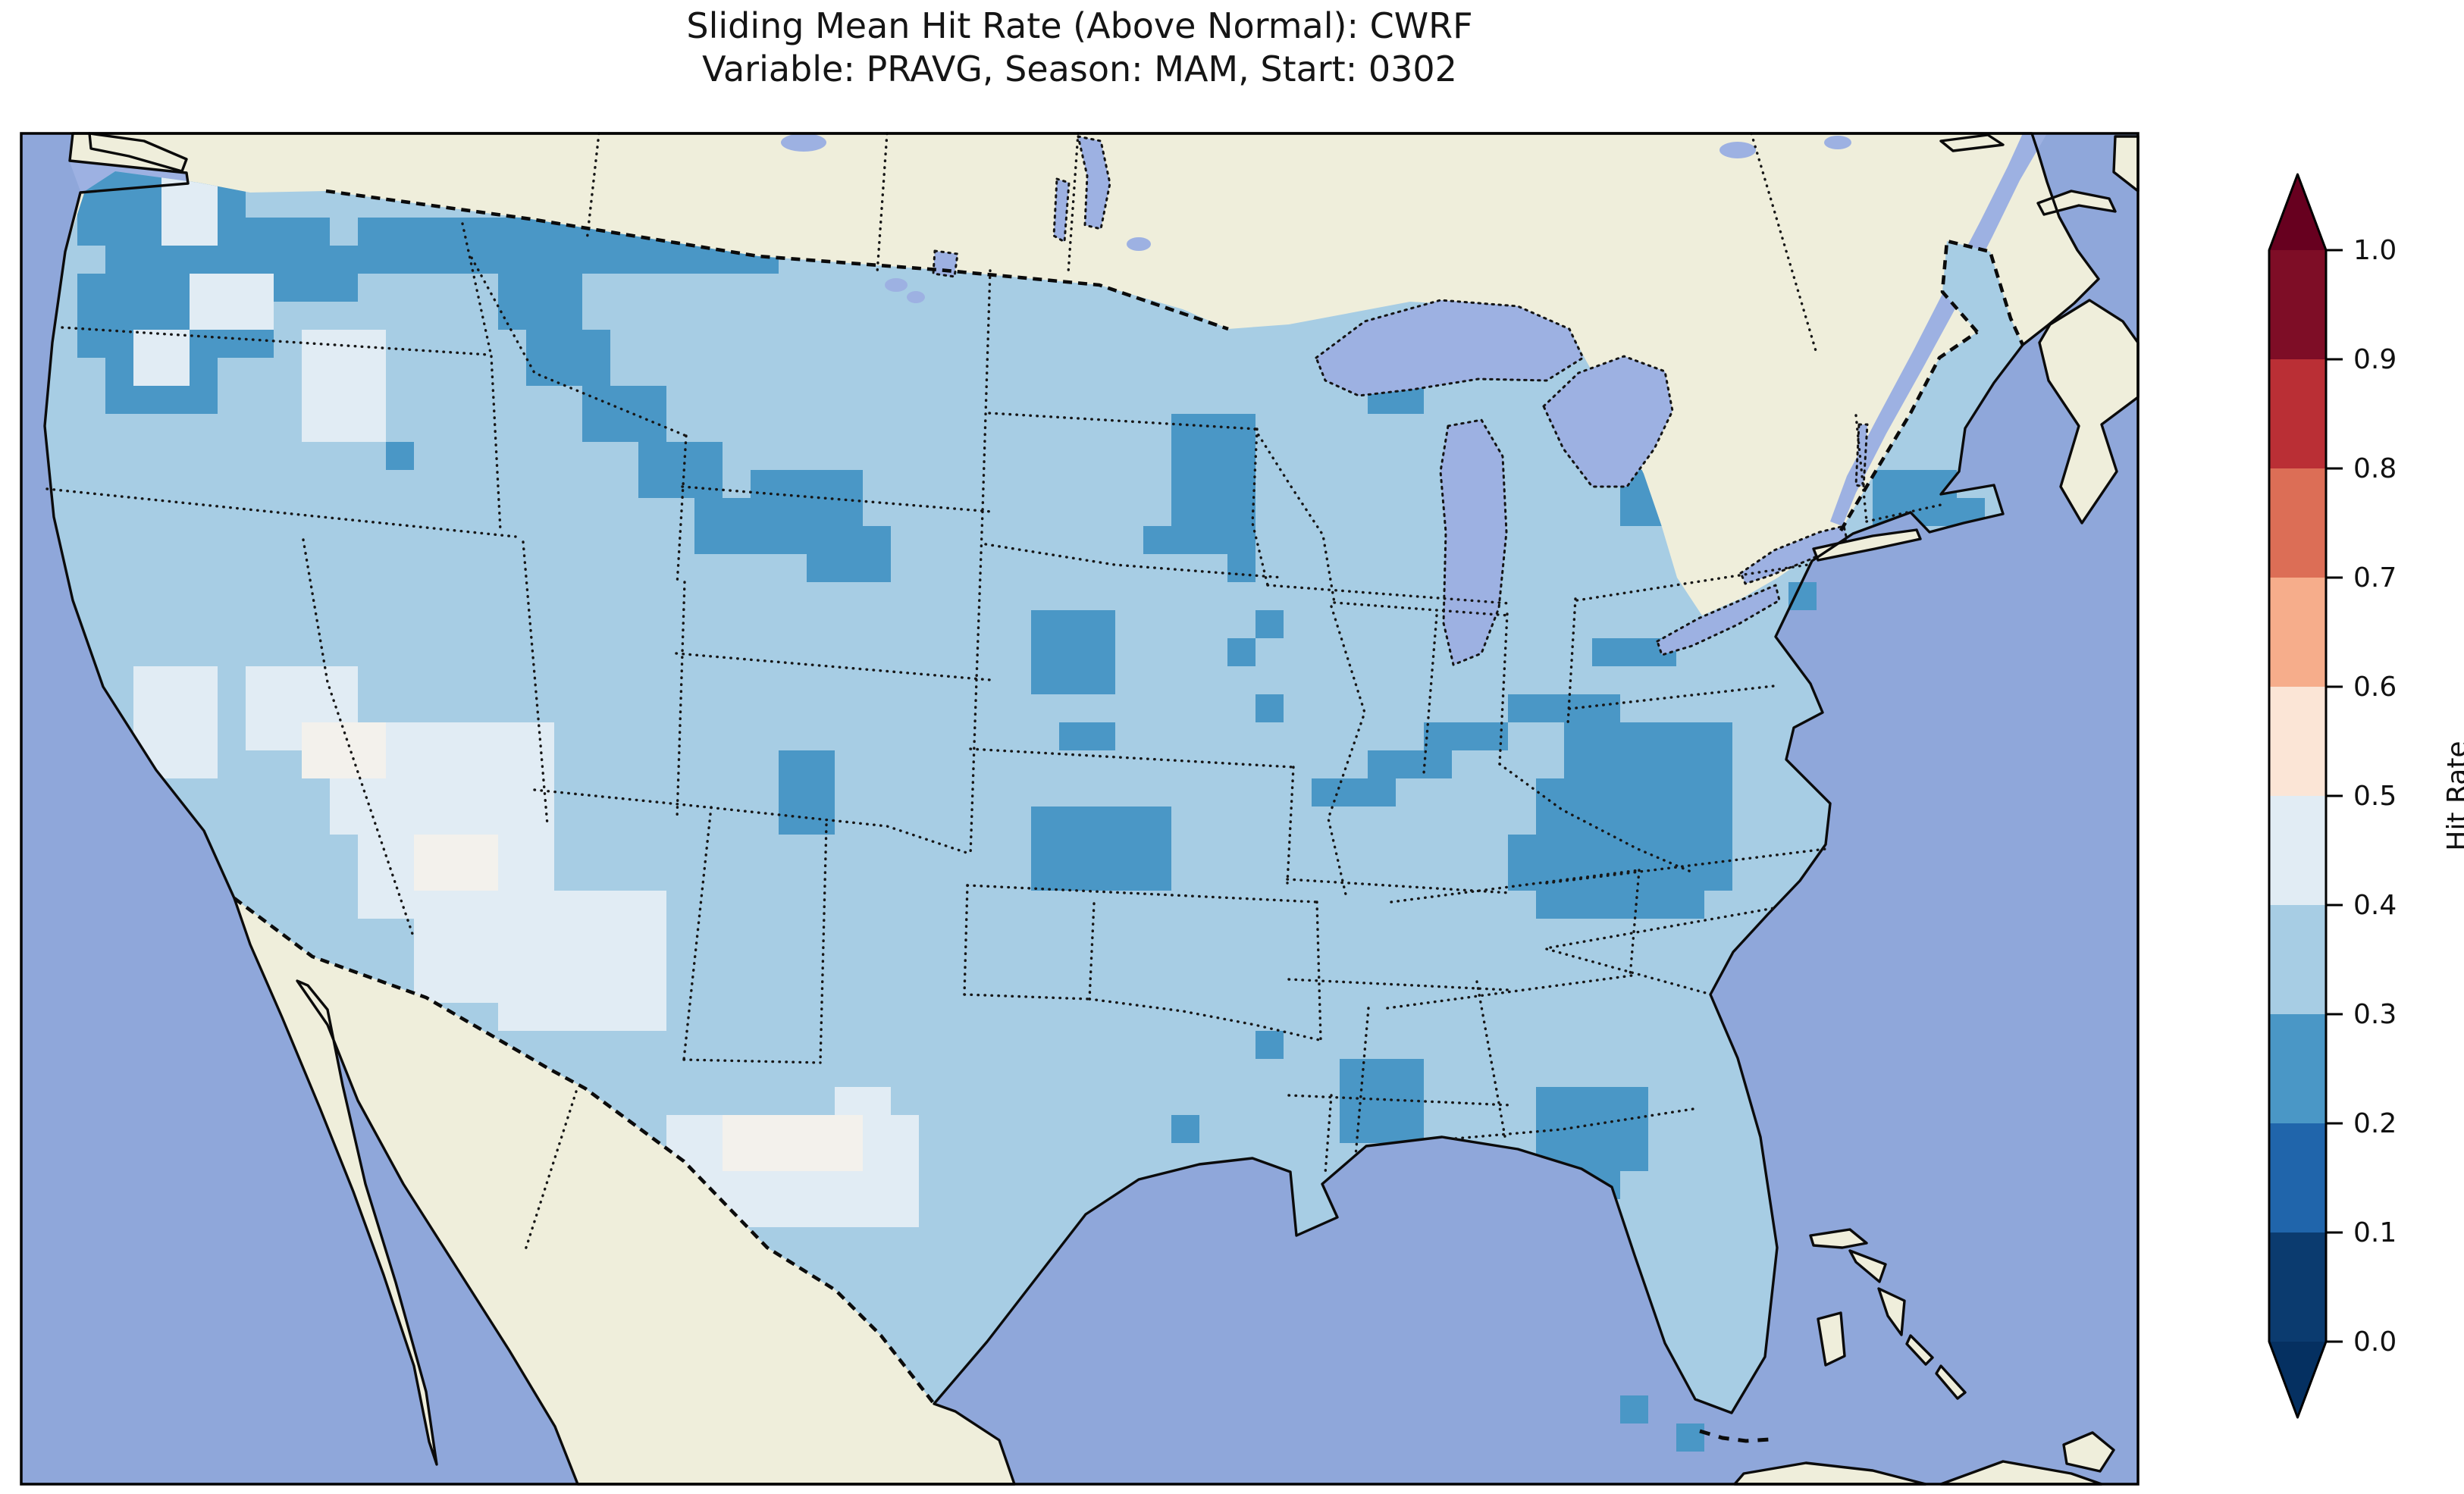 The height and width of the screenshot is (1494, 2464). What do you see at coordinates (1450, 348) in the screenshot?
I see `lake-superior` at bounding box center [1450, 348].